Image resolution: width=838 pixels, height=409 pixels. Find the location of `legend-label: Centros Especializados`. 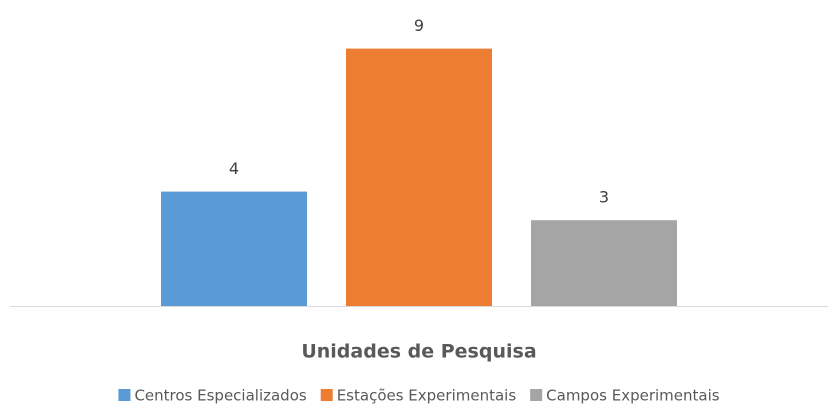

legend-label: Centros Especializados is located at coordinates (220, 396).